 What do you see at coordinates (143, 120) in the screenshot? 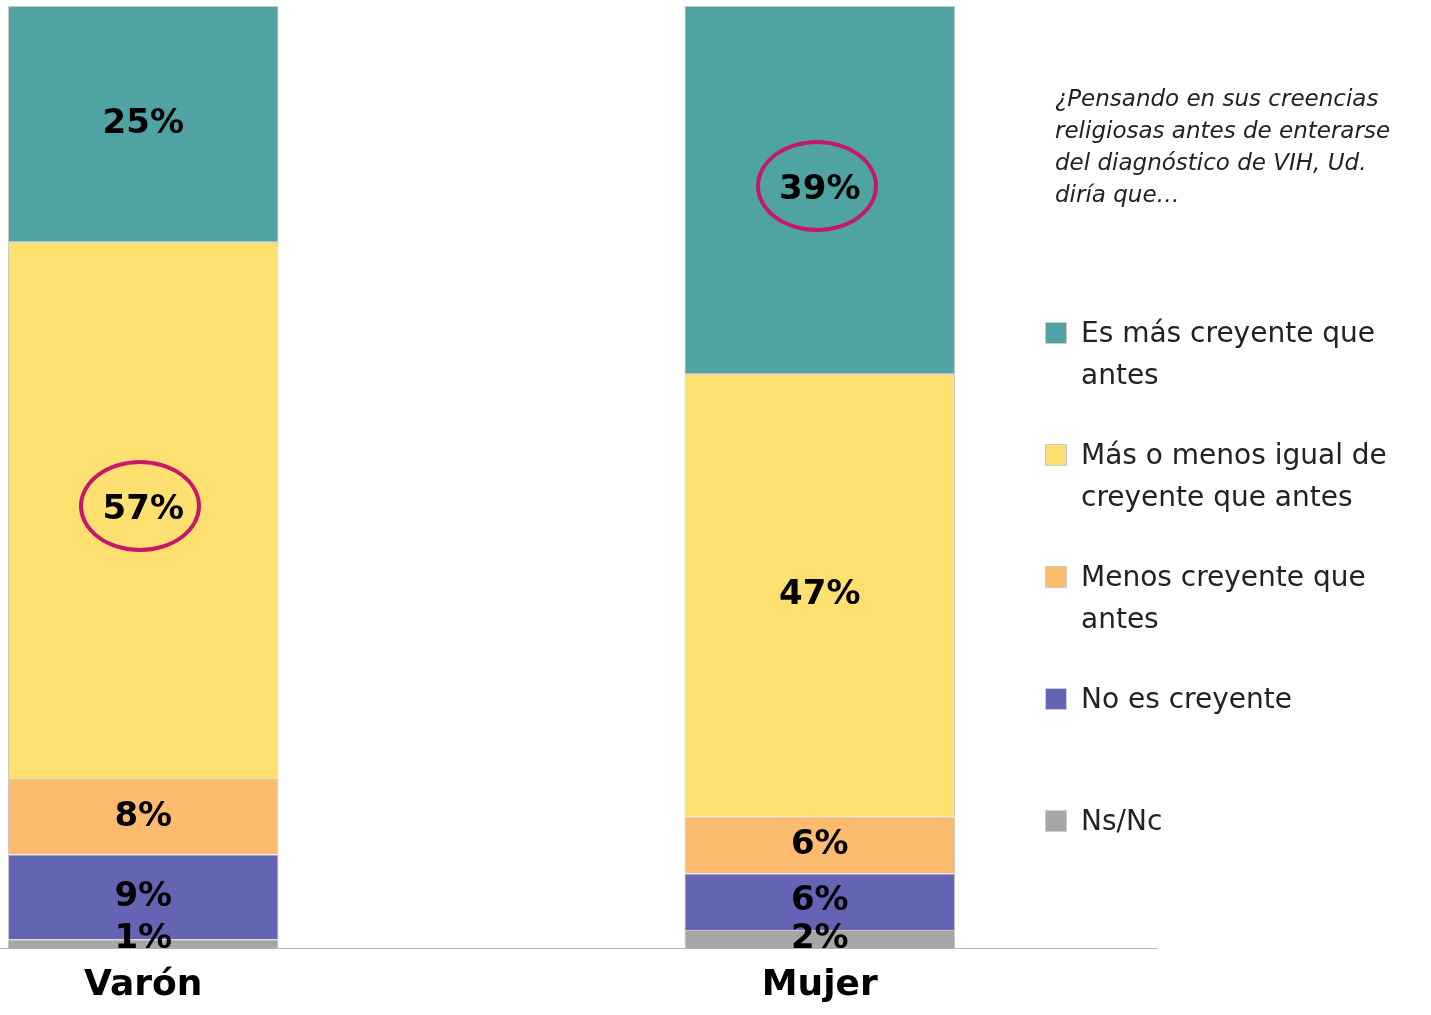
I see `data-label: 25%` at bounding box center [143, 120].